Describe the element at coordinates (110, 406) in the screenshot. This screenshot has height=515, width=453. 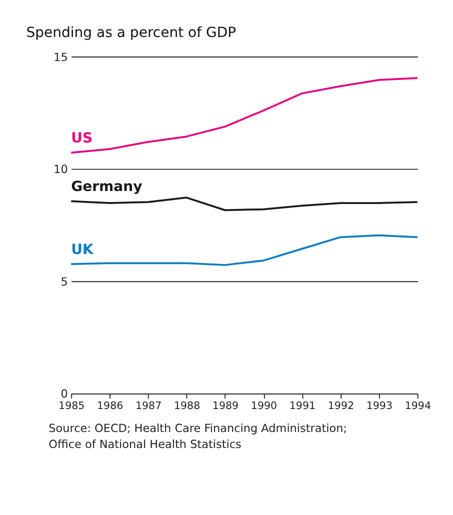
I see `x-tick-label: 1986` at that location.